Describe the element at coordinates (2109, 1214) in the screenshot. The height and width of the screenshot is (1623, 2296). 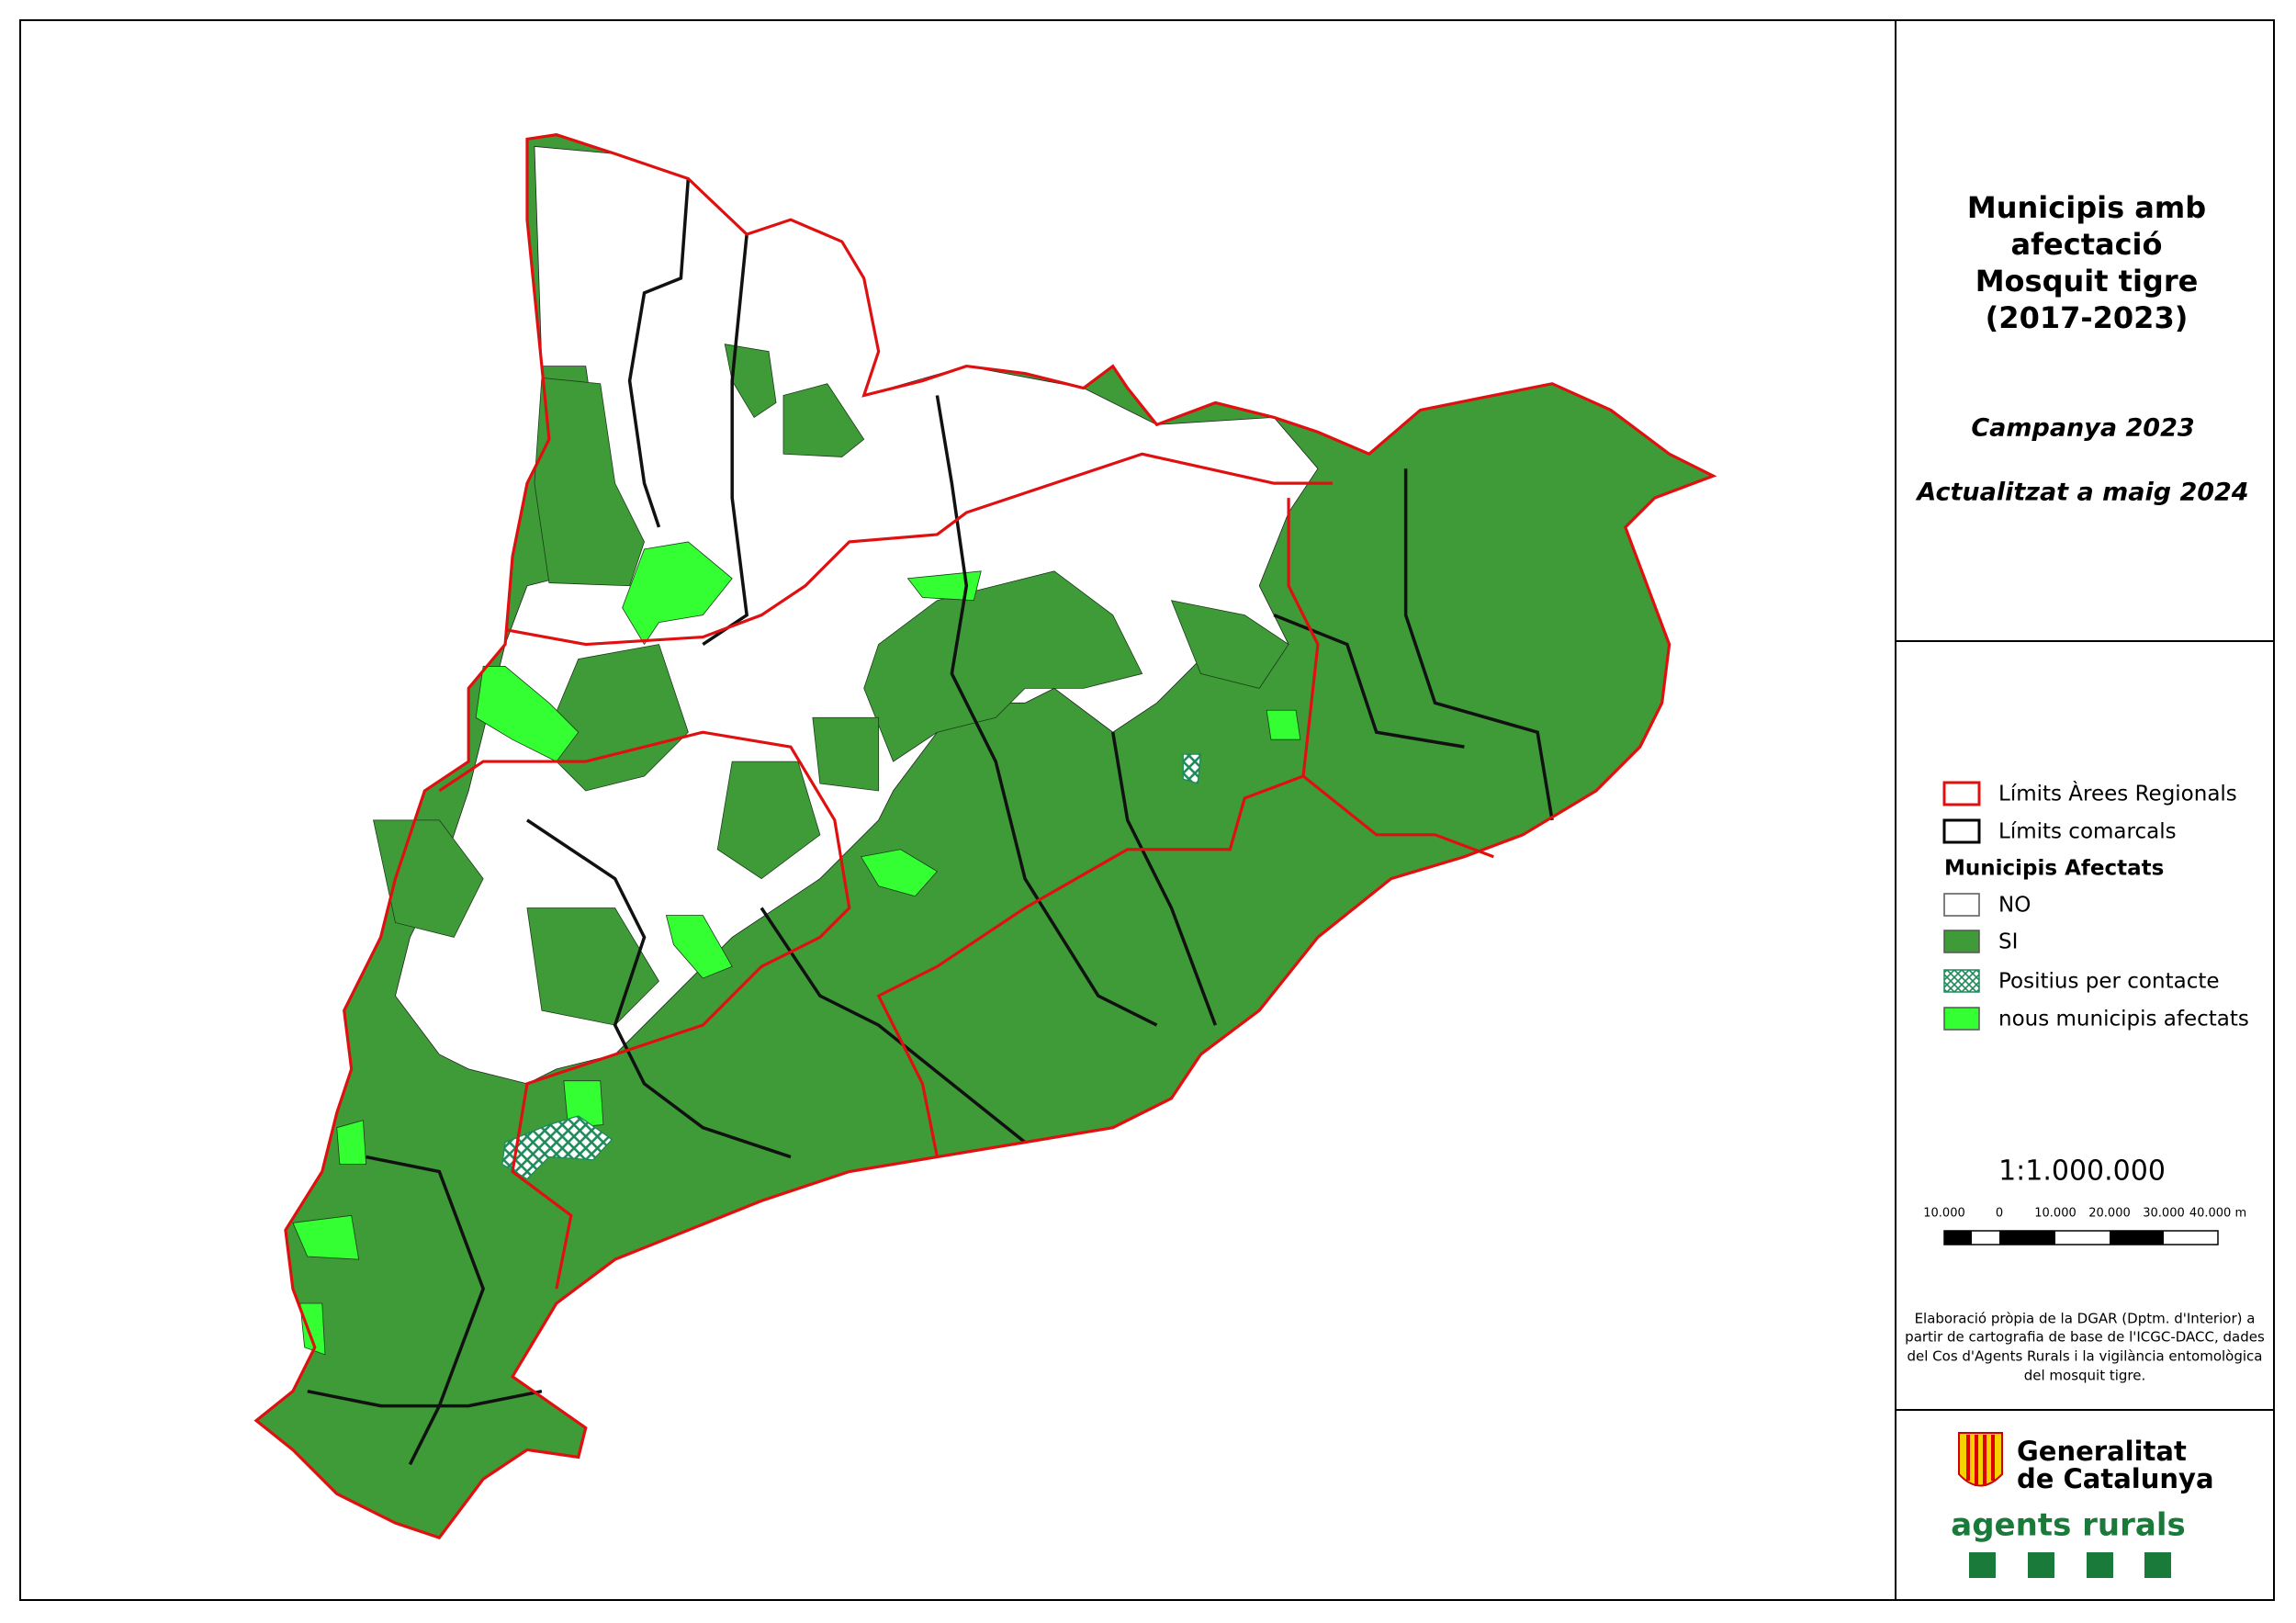
I see `scale-tick-label: 20.000` at that location.